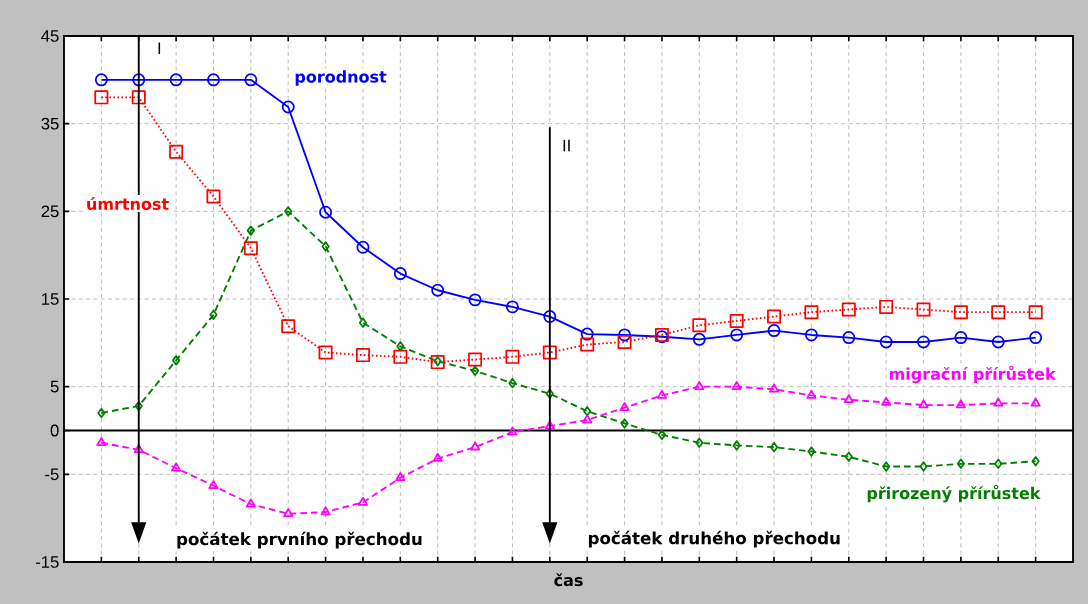 This screenshot has width=1088, height=604. What do you see at coordinates (50, 299) in the screenshot?
I see `y-tick-label: 15` at bounding box center [50, 299].